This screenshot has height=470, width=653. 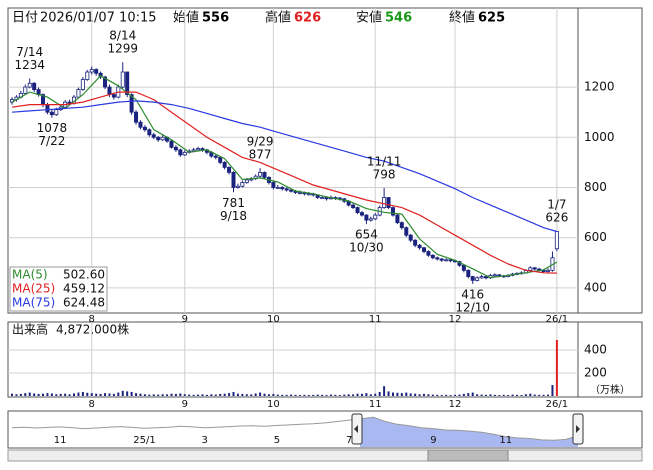 What do you see at coordinates (556, 218) in the screenshot?
I see `annotation-value: 626` at bounding box center [556, 218].